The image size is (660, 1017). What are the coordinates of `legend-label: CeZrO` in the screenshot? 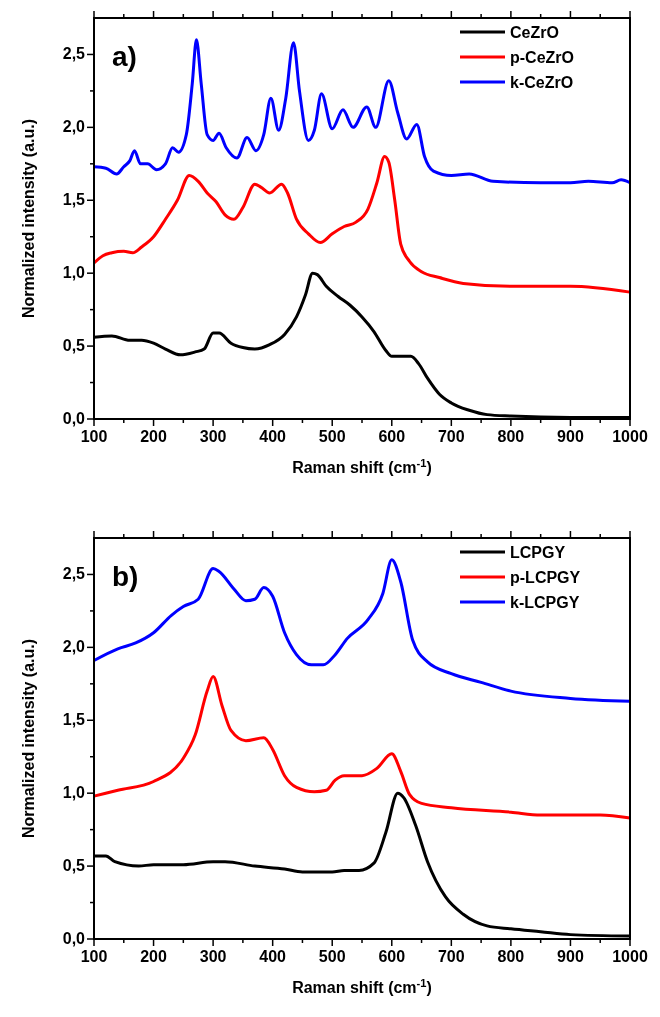 It's located at (534, 32).